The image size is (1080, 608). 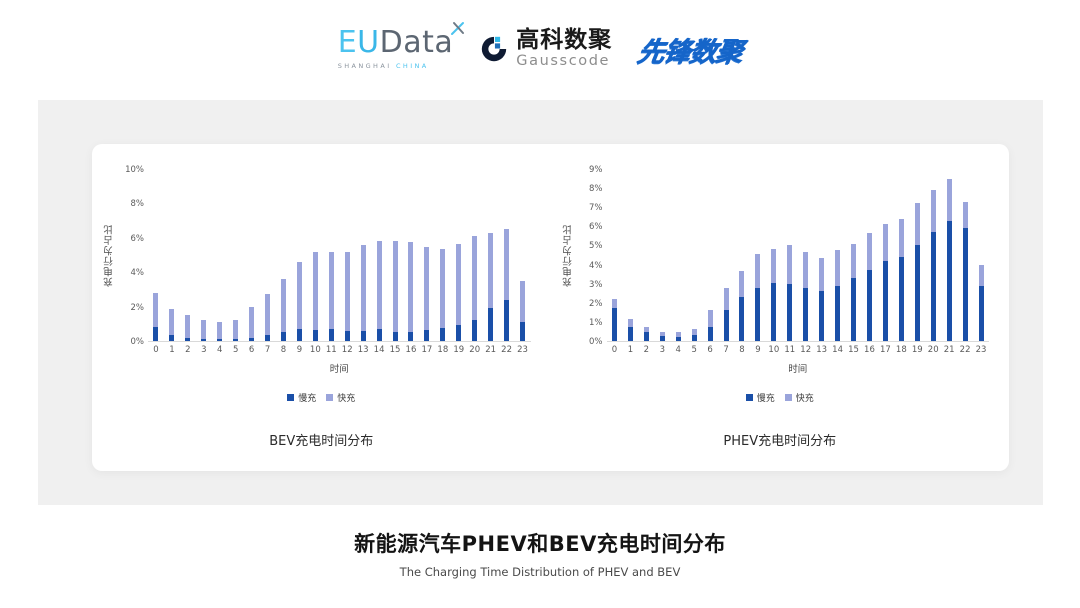 What do you see at coordinates (596, 227) in the screenshot?
I see `phev-ytick: 6%` at bounding box center [596, 227].